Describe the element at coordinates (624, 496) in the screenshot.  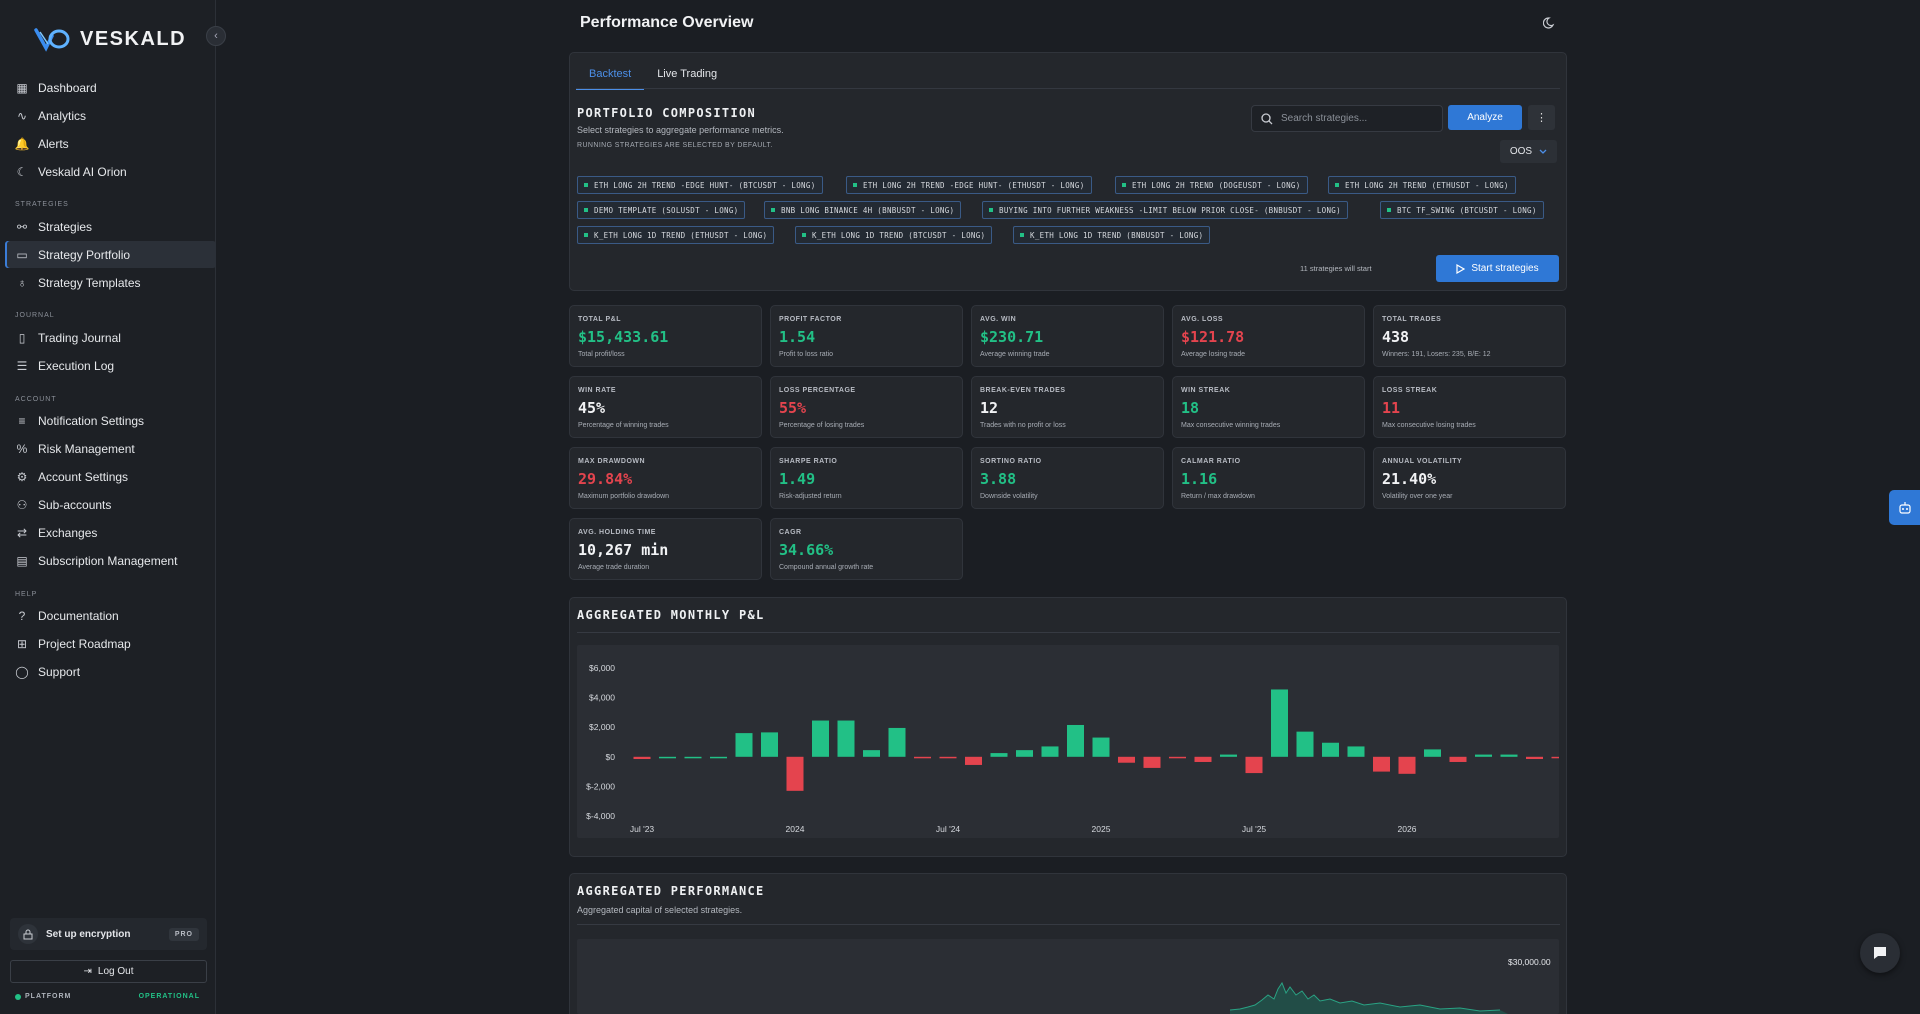
I see `metric-description: Maximum portfolio drawdown` at that location.